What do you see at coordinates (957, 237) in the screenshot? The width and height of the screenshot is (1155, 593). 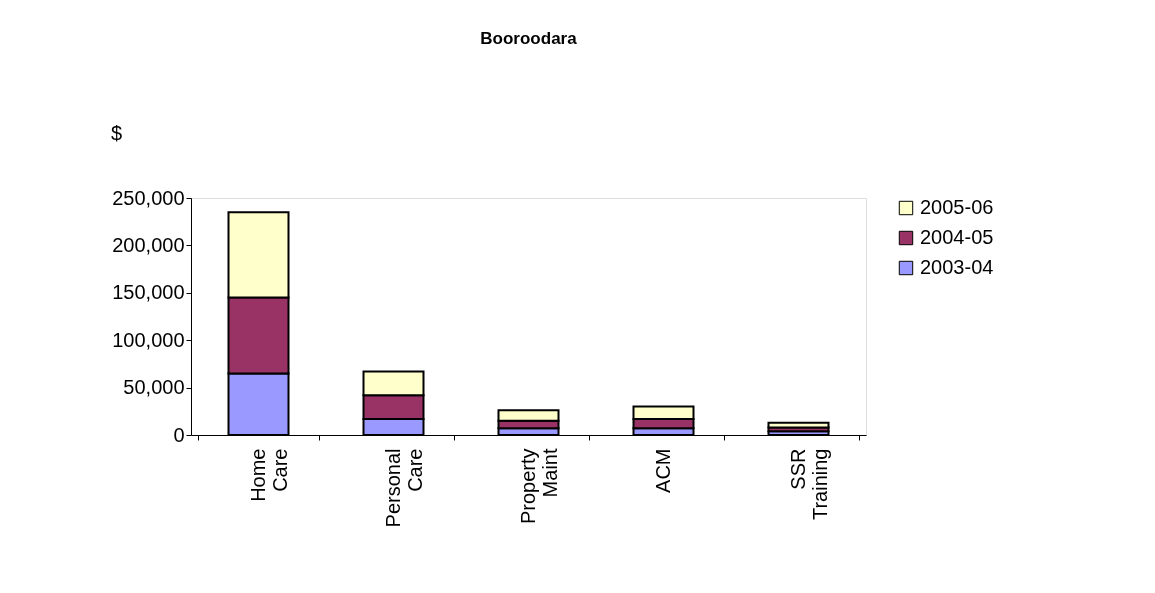 I see `legend-label: 2004-05` at bounding box center [957, 237].